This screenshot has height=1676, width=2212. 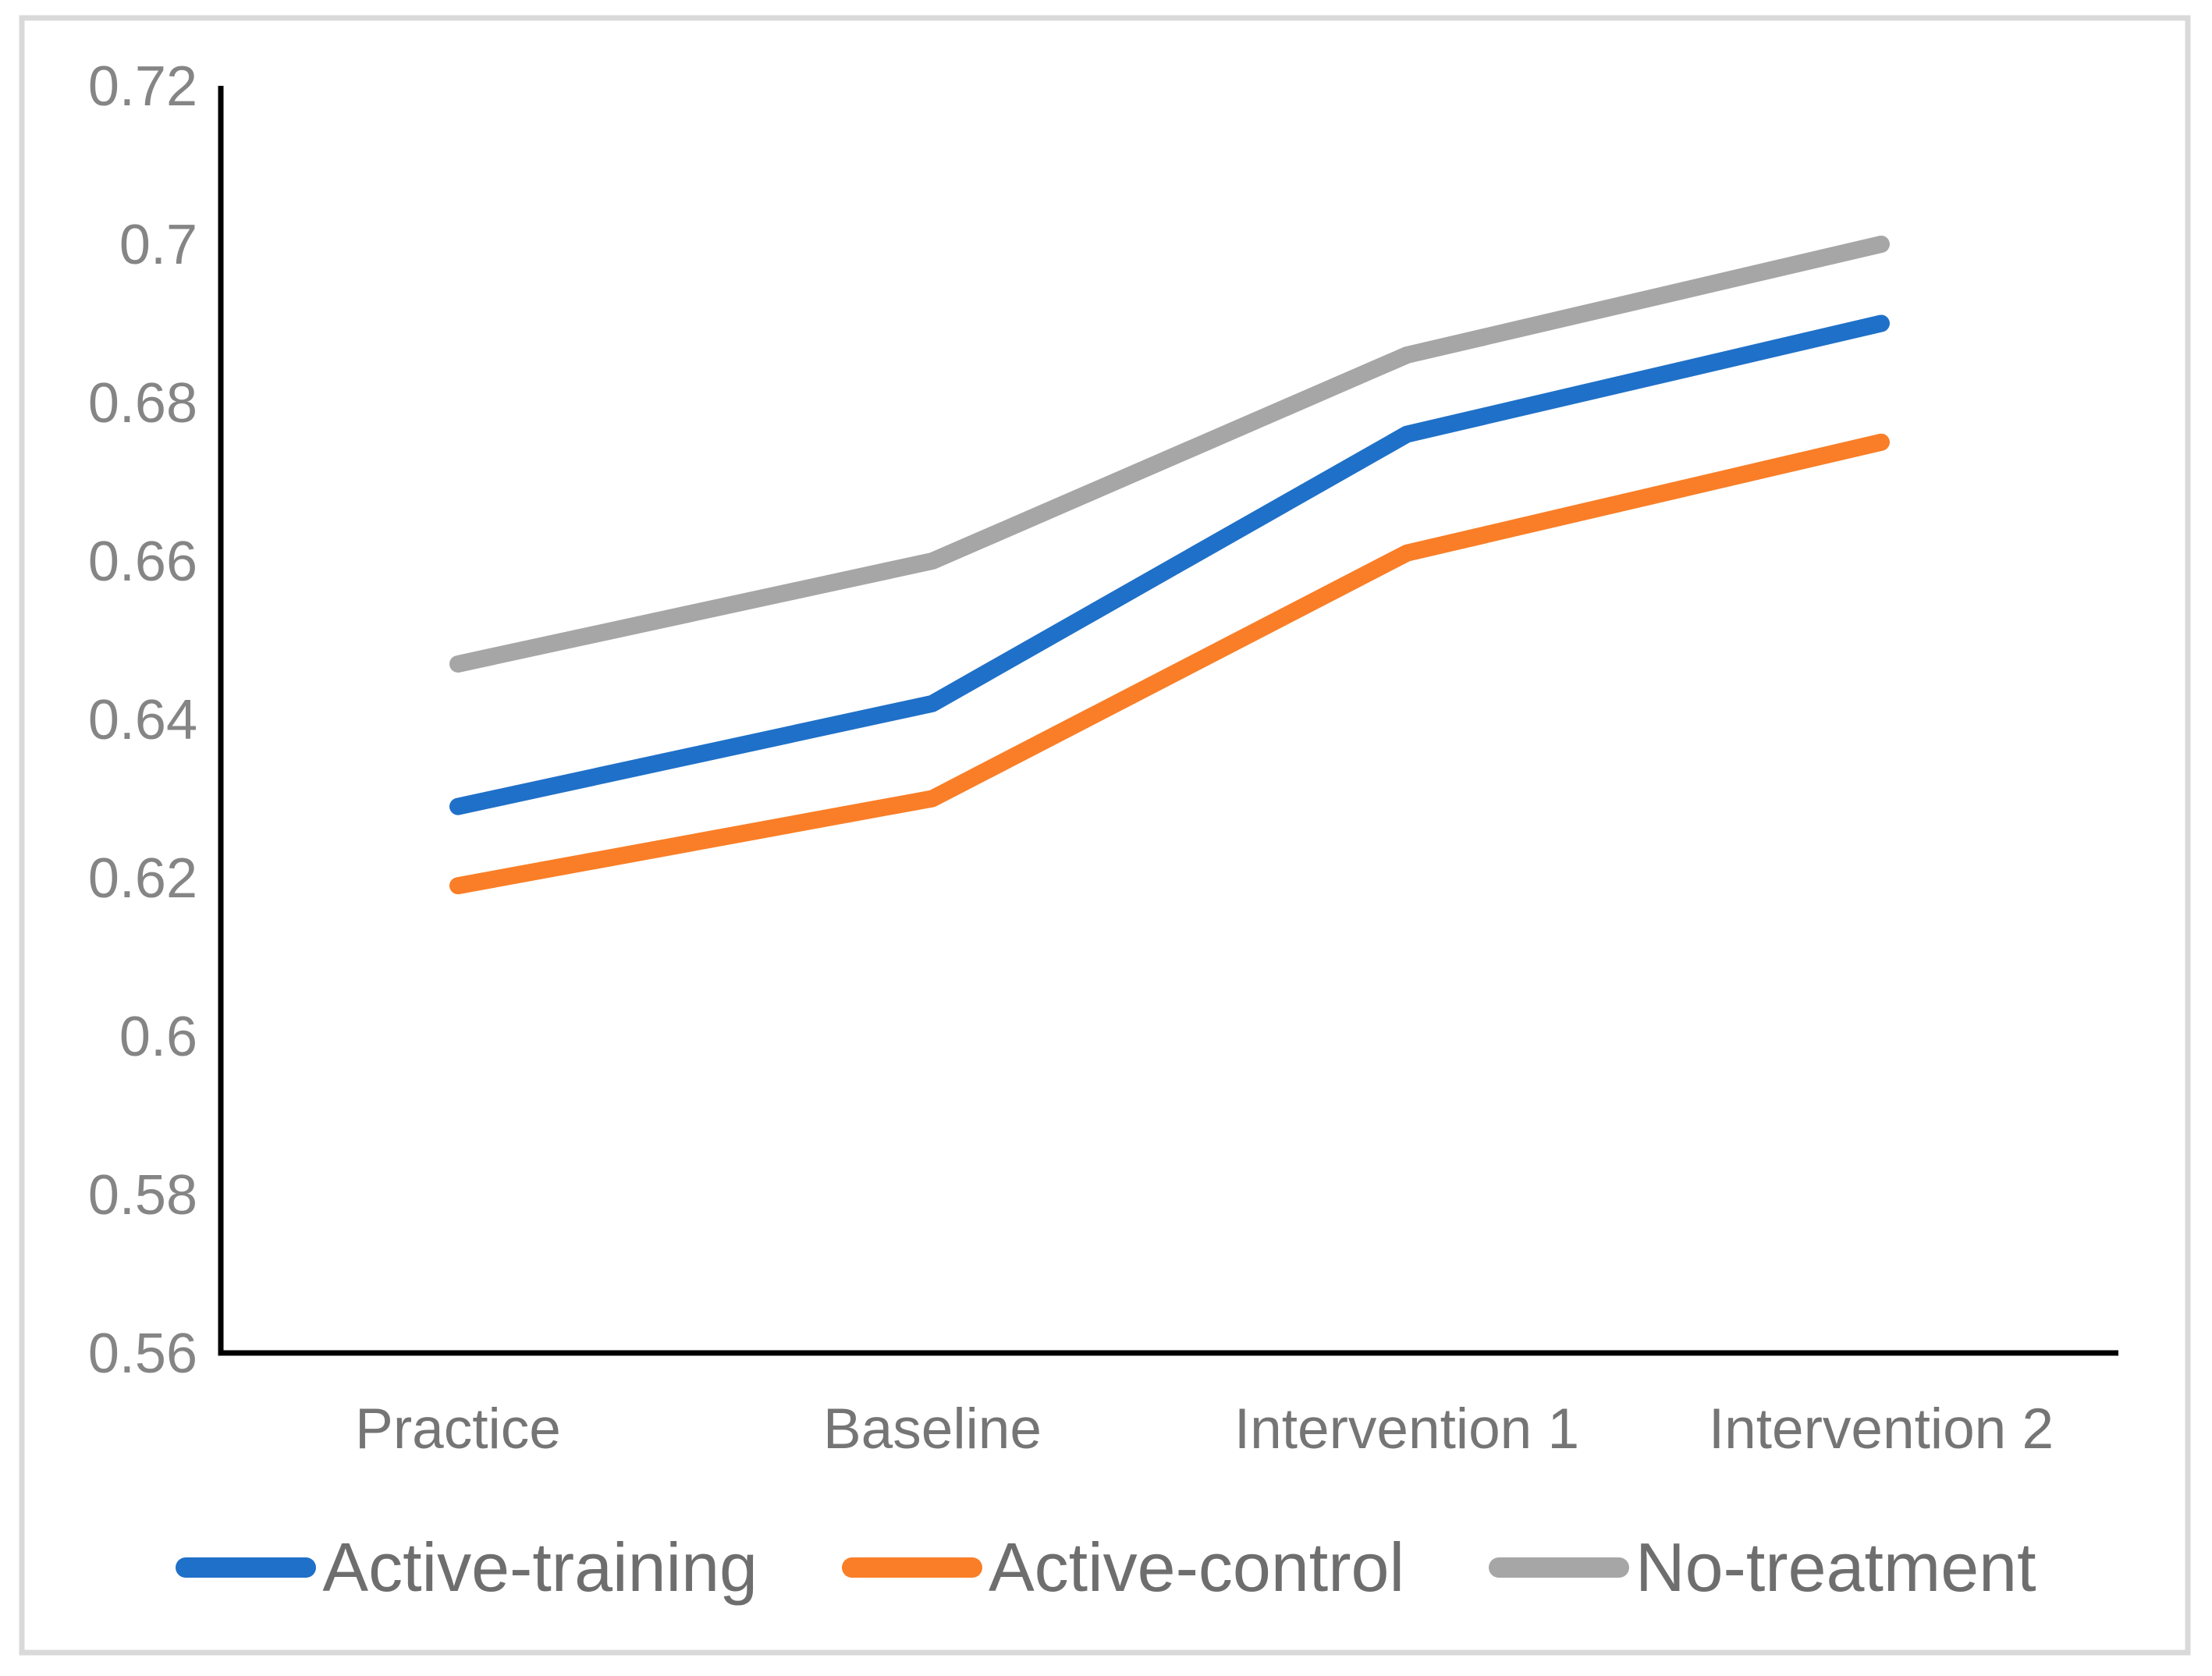 What do you see at coordinates (1835, 1568) in the screenshot?
I see `legend-label: No-treatment` at bounding box center [1835, 1568].